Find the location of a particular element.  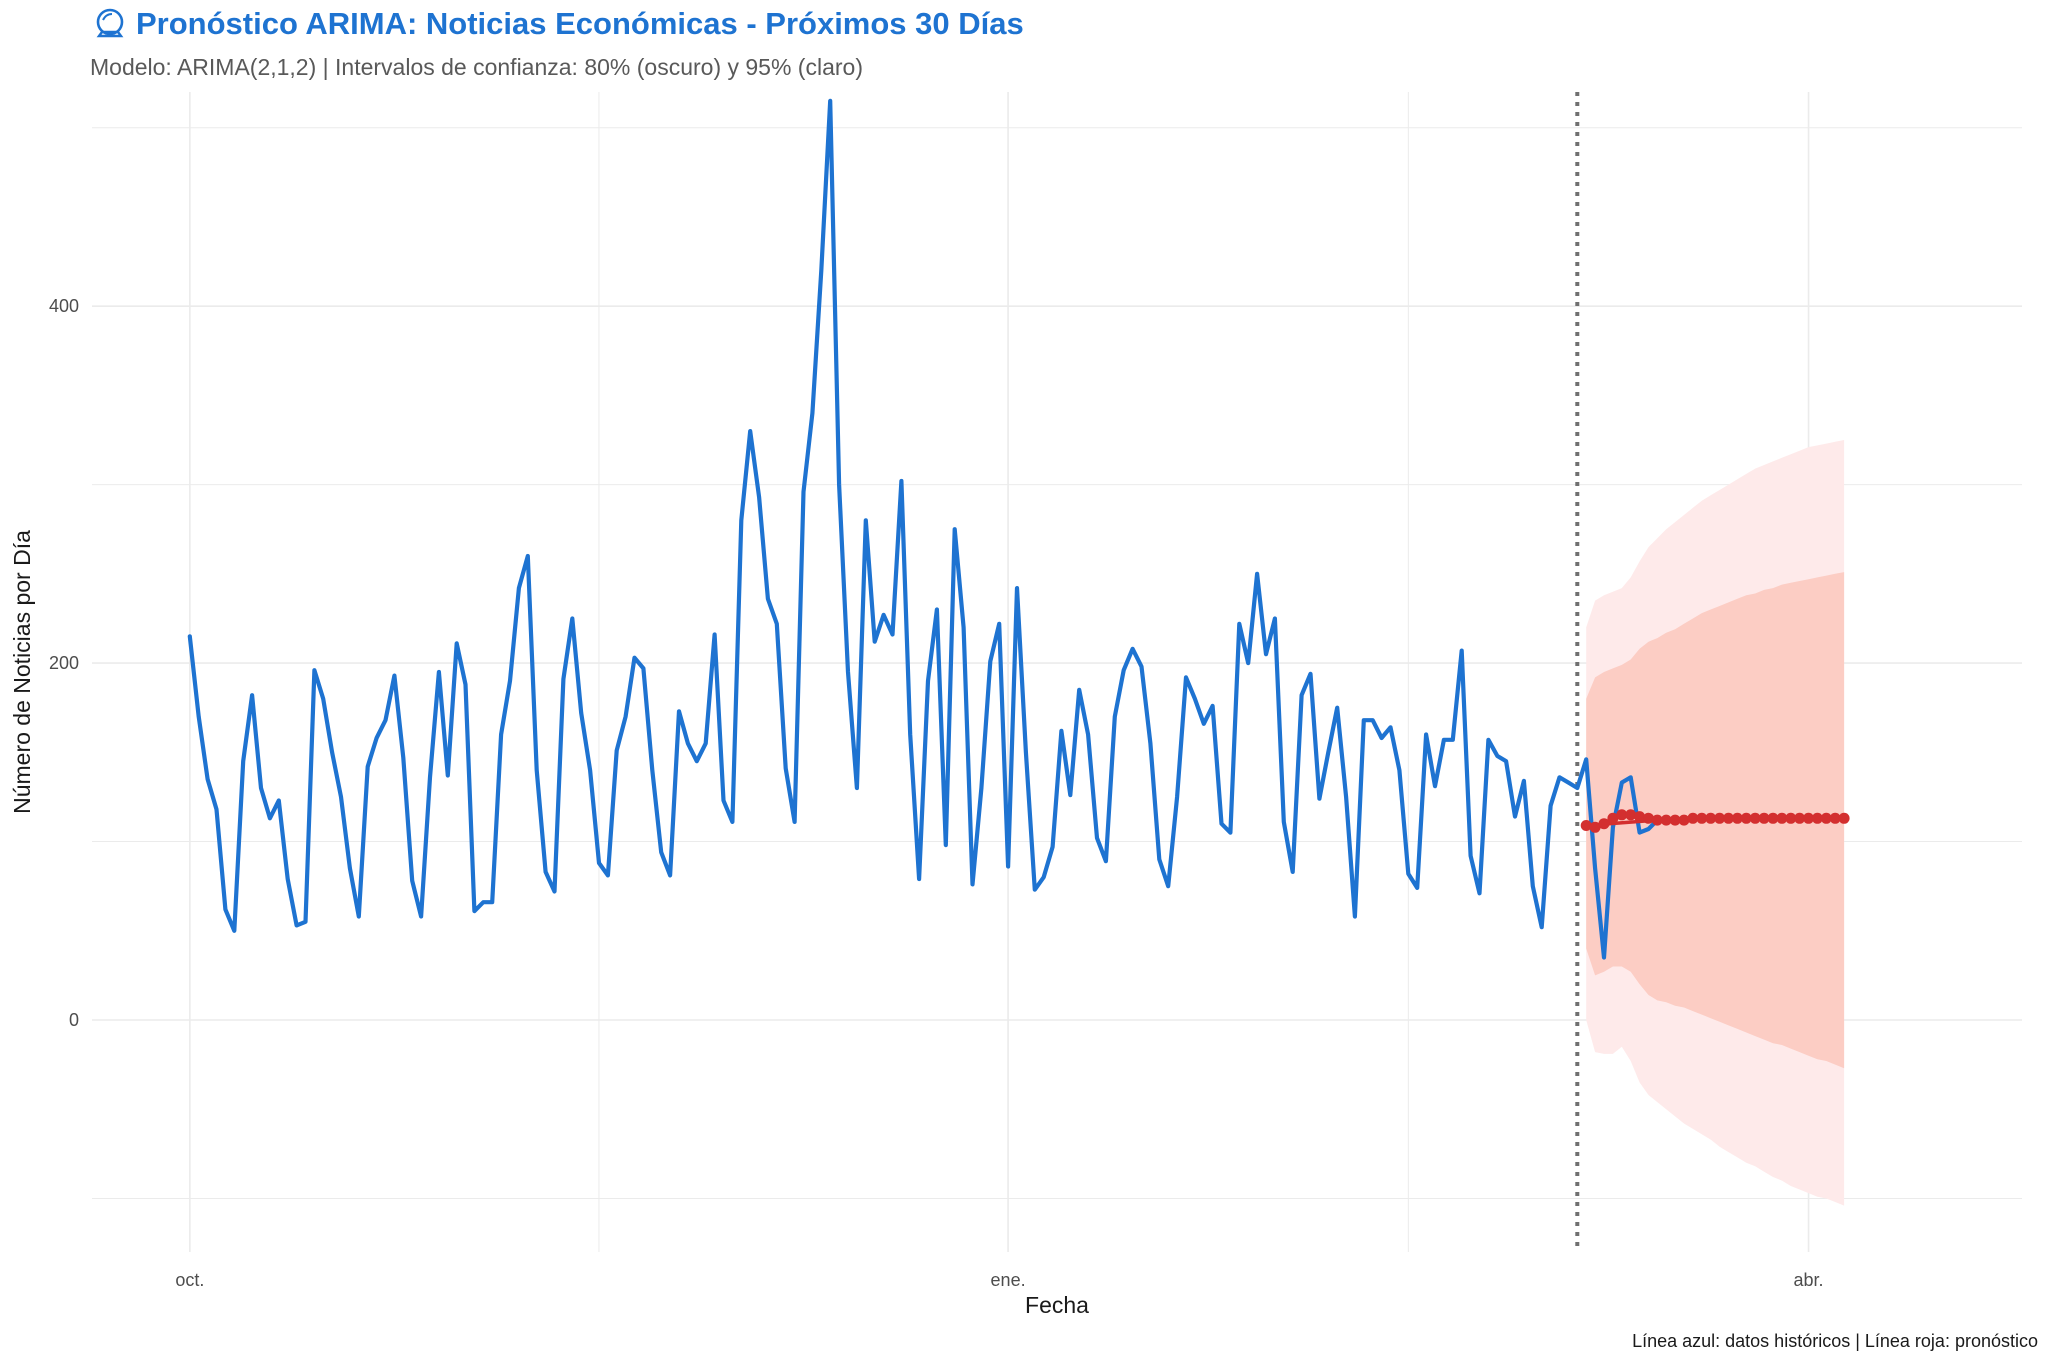

x-tick-label: oct. is located at coordinates (189, 1280).